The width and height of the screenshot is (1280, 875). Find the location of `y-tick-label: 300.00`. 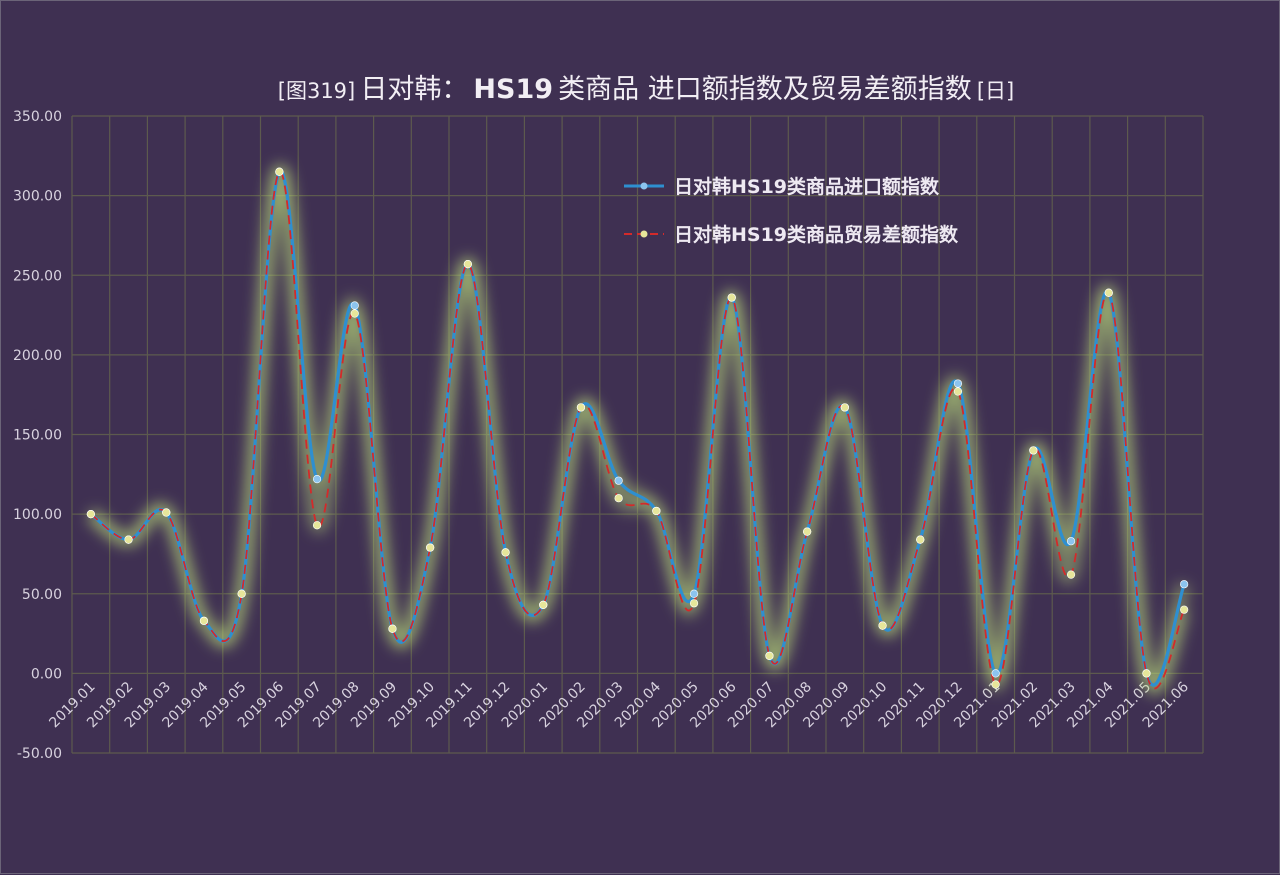

y-tick-label: 300.00 is located at coordinates (37, 197).